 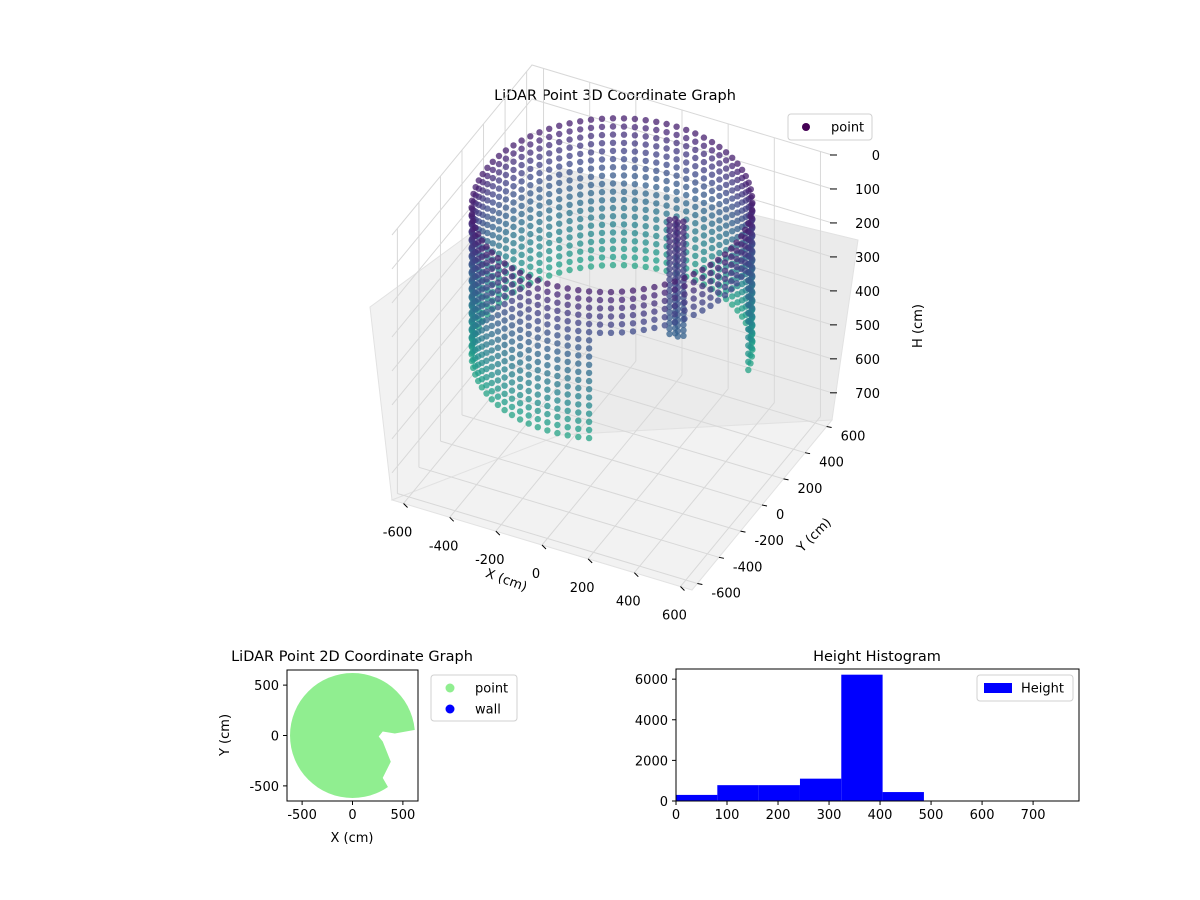 I want to click on histogram-bar, so click(x=862, y=737).